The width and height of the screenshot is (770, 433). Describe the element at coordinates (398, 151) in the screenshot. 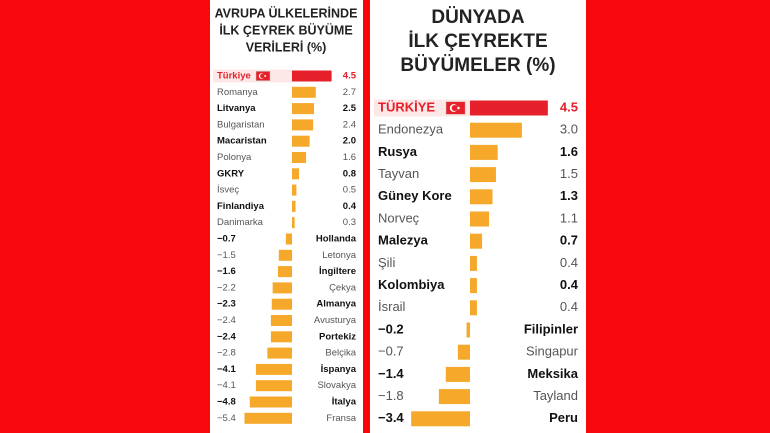

I see `category-label: Rusya` at that location.